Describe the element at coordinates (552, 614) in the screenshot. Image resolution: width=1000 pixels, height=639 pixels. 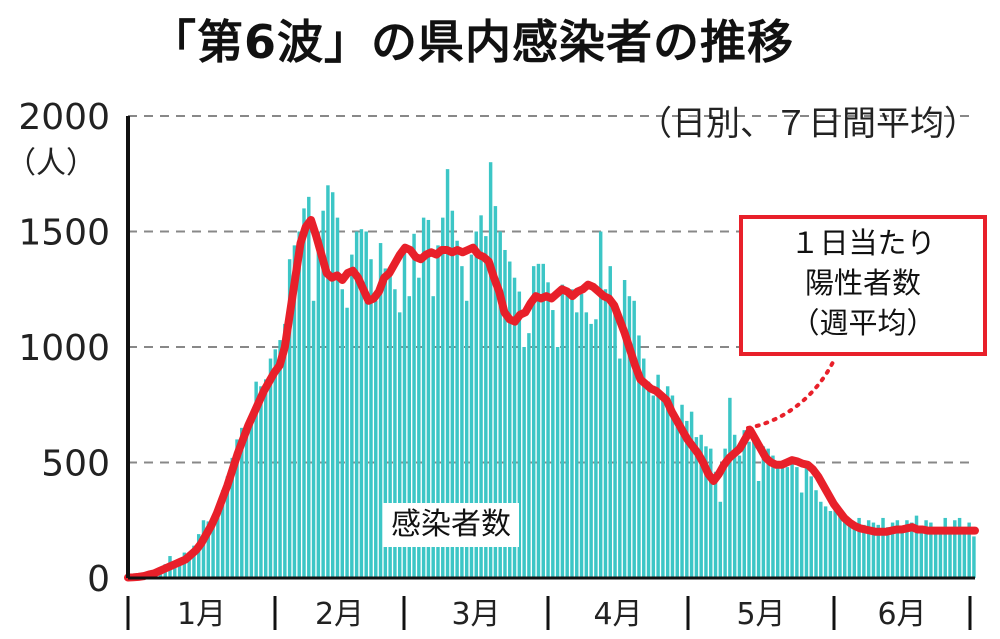
I see `x-axis-tick-labels: 1月 2月 3月 4月 5月 6月` at that location.